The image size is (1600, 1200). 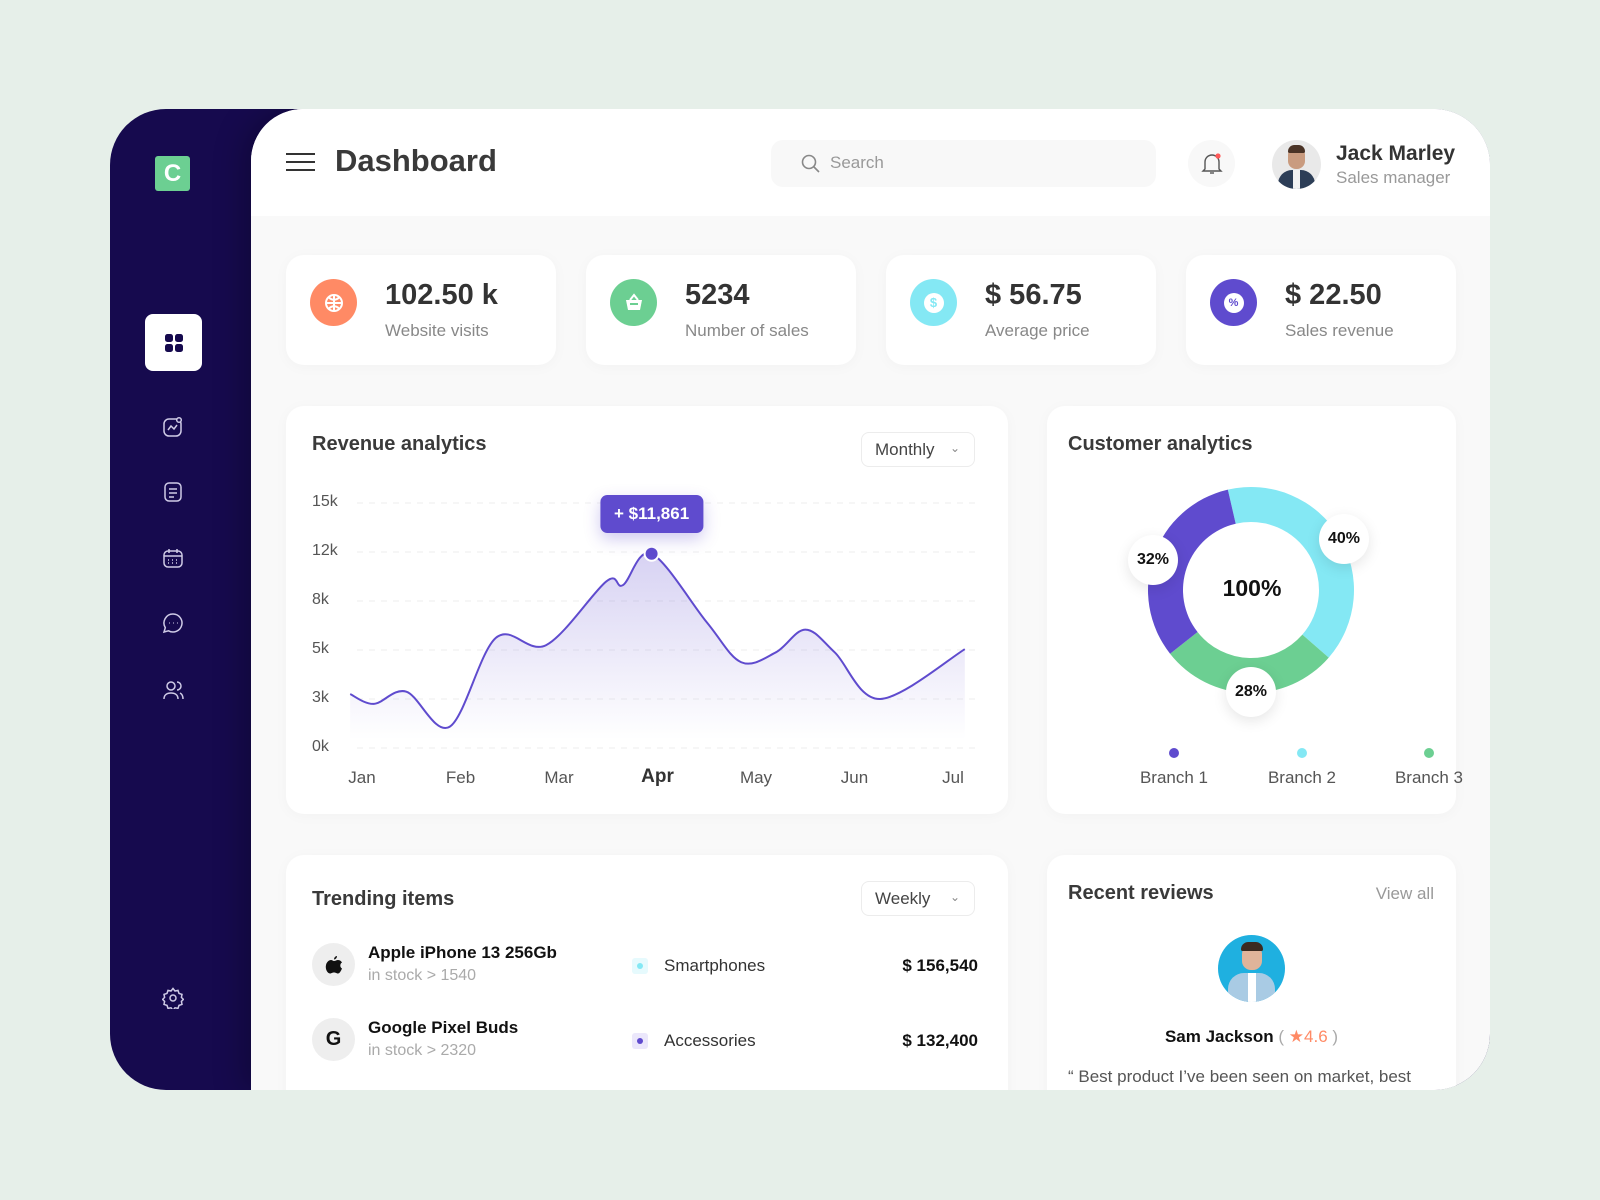 What do you see at coordinates (1296, 164) in the screenshot?
I see `user-avatar` at bounding box center [1296, 164].